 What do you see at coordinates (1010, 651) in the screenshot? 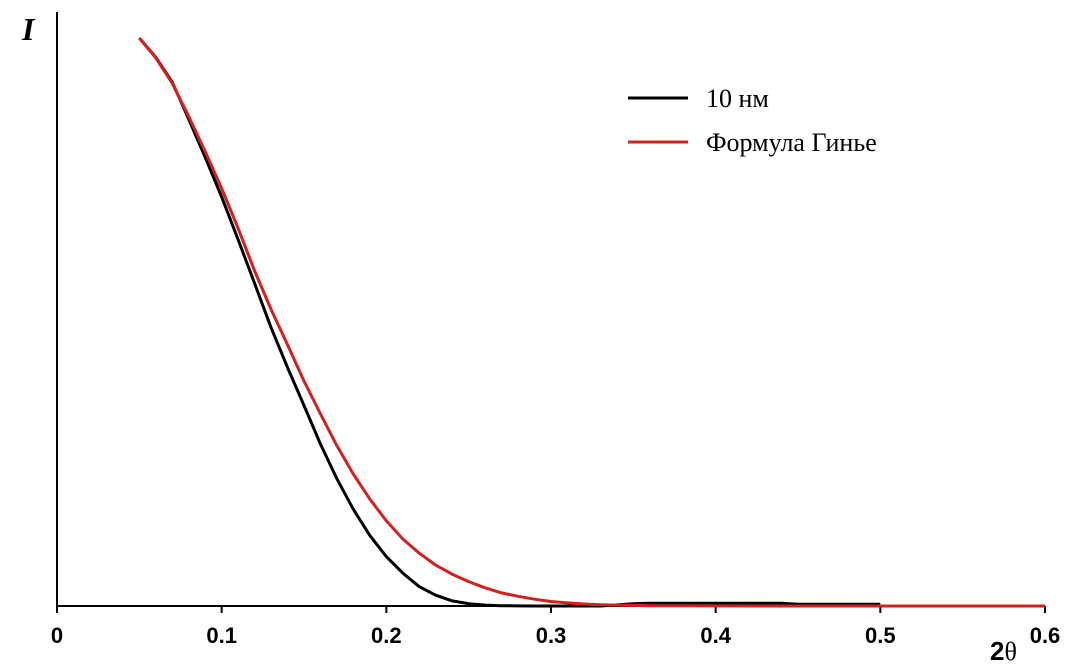
I see `x-axis-label-theta: θ` at bounding box center [1010, 651].